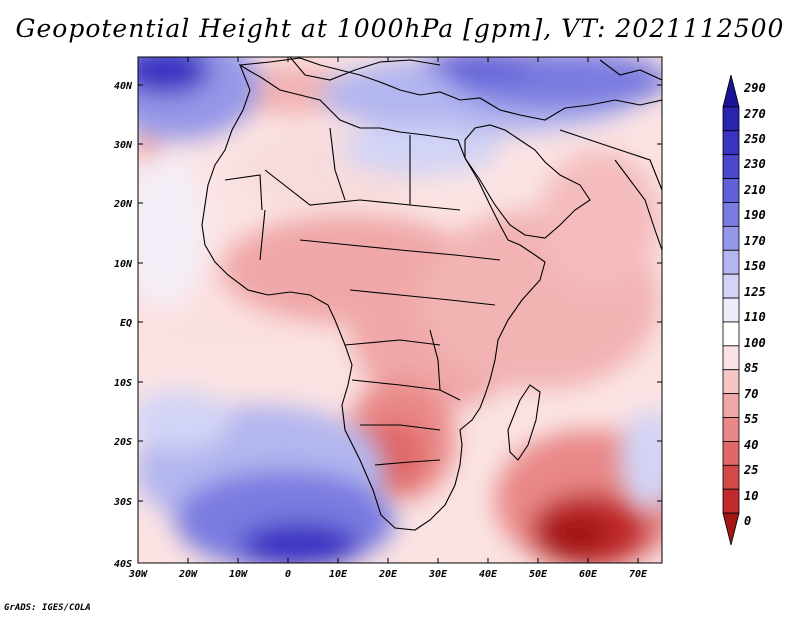 The height and width of the screenshot is (618, 800). I want to click on cb-label-40: 40, so click(751, 445).